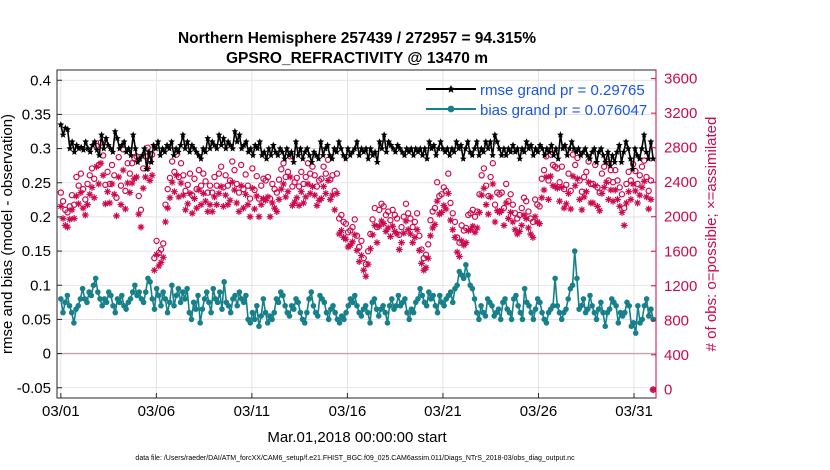 Image resolution: width=830 pixels, height=470 pixels. What do you see at coordinates (443, 411) in the screenshot?
I see `x-tick-label: 03/21` at bounding box center [443, 411].